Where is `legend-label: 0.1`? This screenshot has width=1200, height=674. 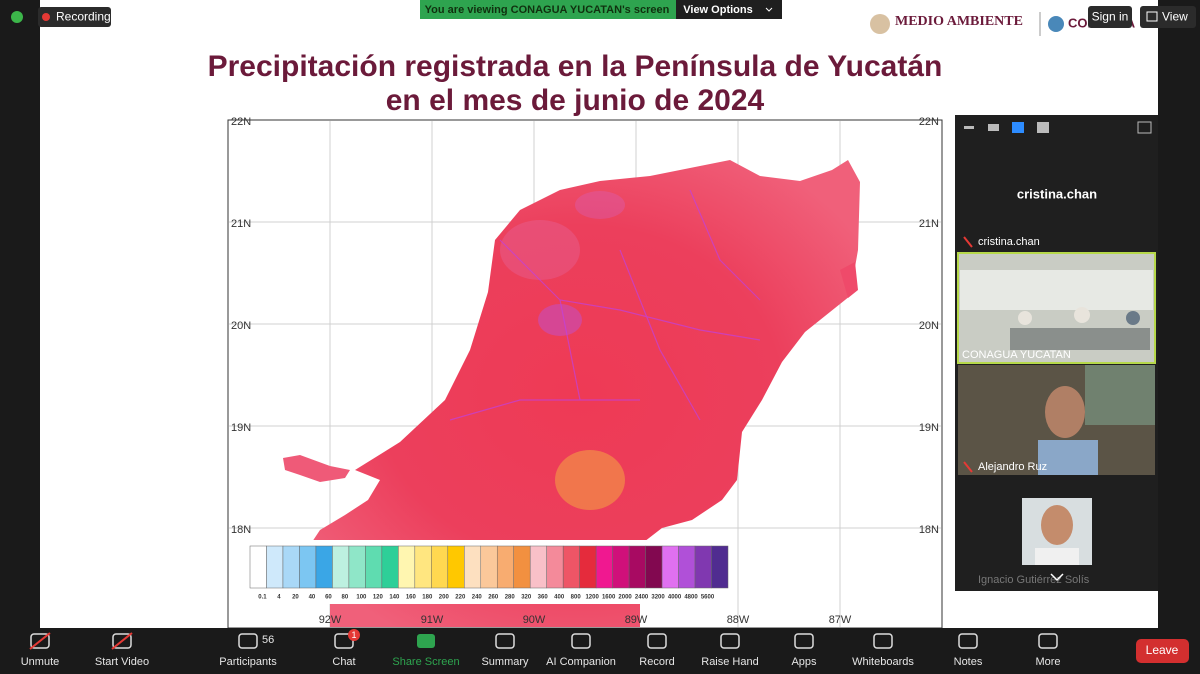 legend-label: 0.1 is located at coordinates (262, 598).